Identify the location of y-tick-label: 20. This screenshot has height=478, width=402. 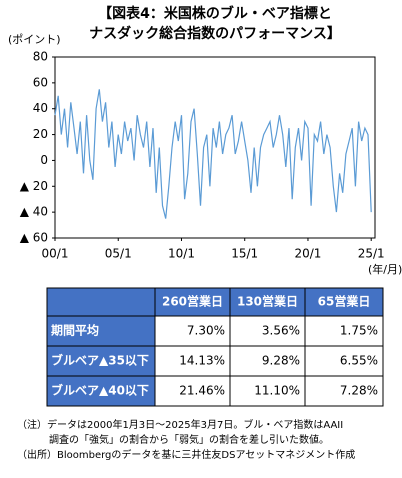
(40, 134).